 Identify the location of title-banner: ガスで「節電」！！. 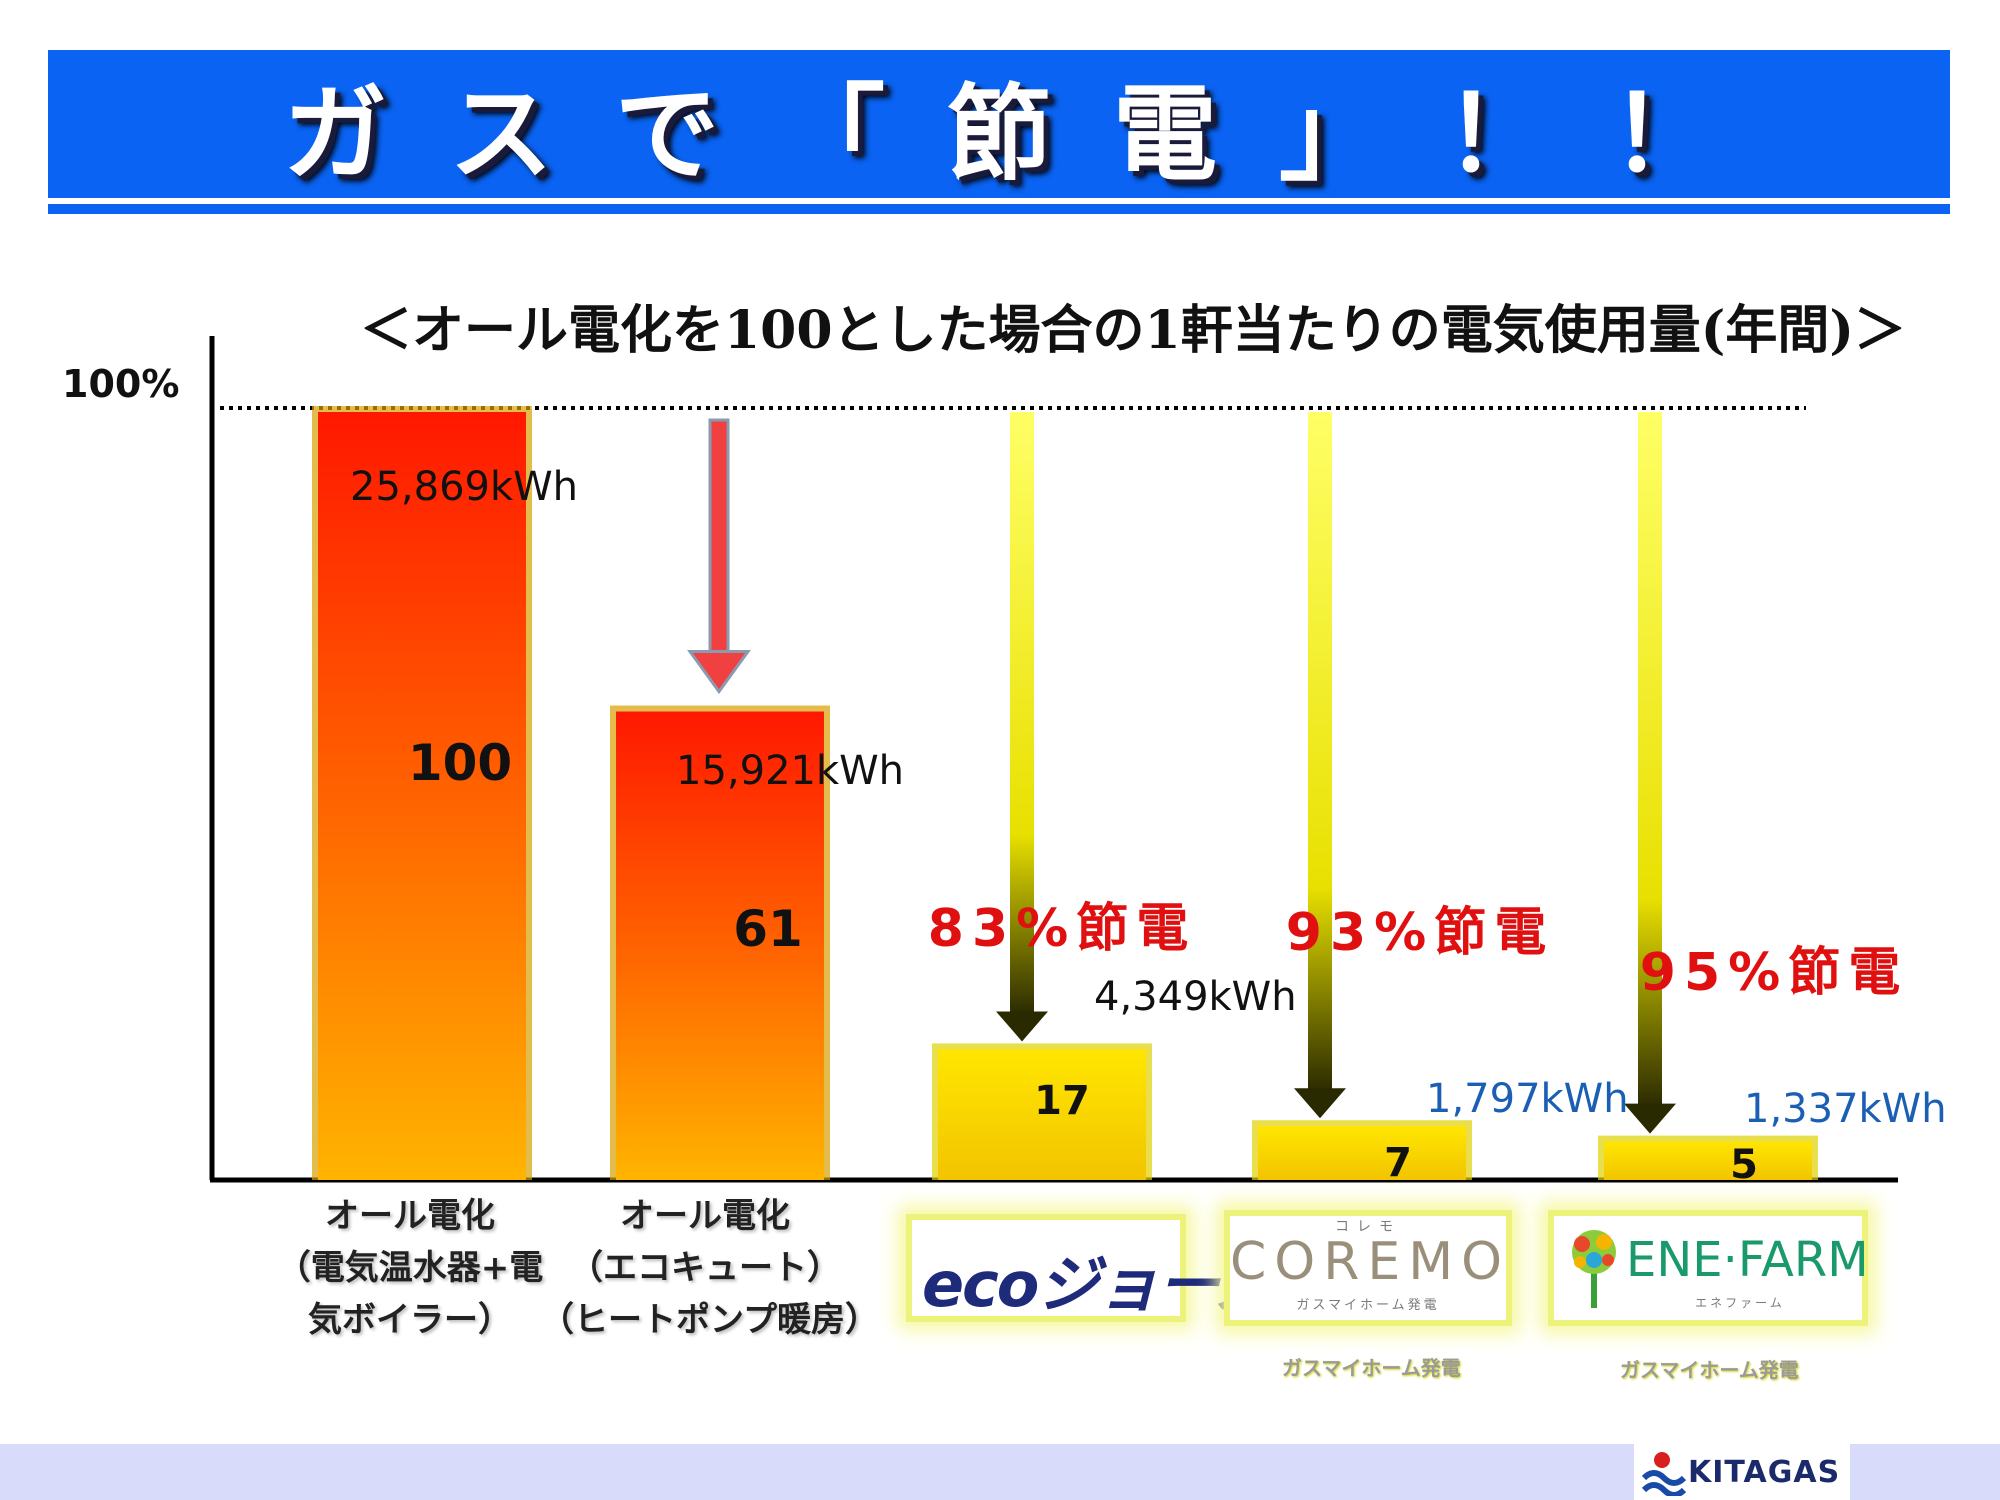
(999, 124).